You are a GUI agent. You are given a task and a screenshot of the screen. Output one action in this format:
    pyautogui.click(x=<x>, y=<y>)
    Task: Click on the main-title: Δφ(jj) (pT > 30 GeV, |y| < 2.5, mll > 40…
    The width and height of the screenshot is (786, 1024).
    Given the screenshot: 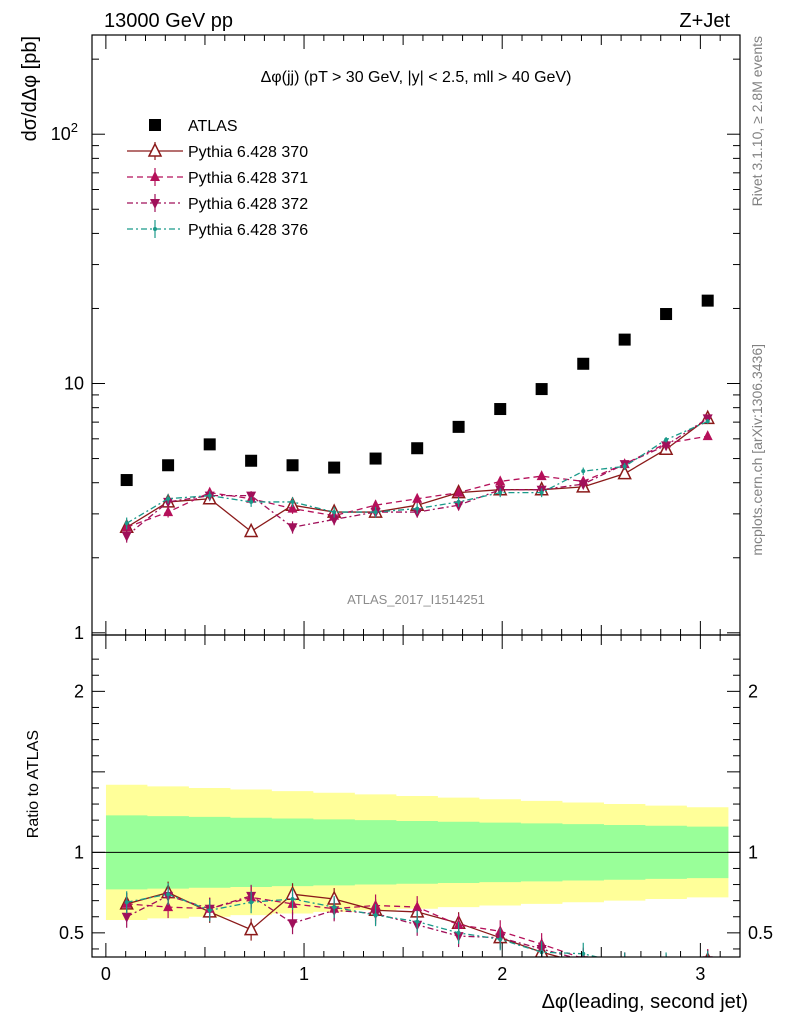 What is the action you would take?
    pyautogui.click(x=416, y=77)
    